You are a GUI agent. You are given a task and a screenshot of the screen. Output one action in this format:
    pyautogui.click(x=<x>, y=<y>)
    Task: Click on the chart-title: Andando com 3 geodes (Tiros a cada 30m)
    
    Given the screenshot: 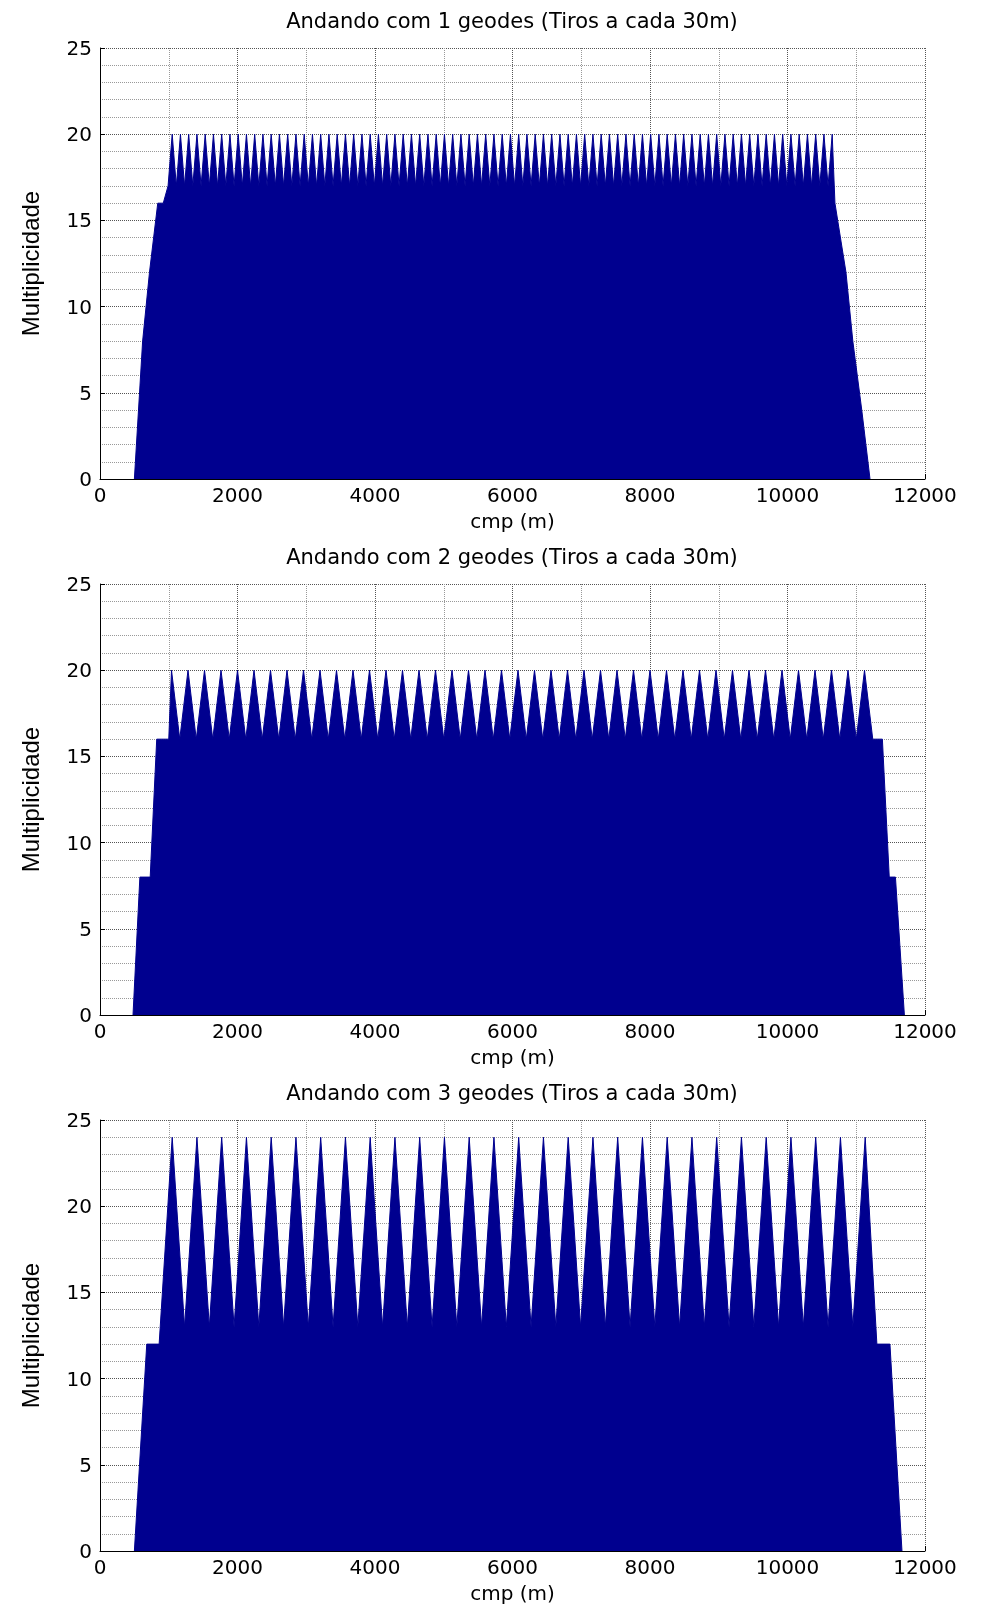 What is the action you would take?
    pyautogui.click(x=512, y=1092)
    